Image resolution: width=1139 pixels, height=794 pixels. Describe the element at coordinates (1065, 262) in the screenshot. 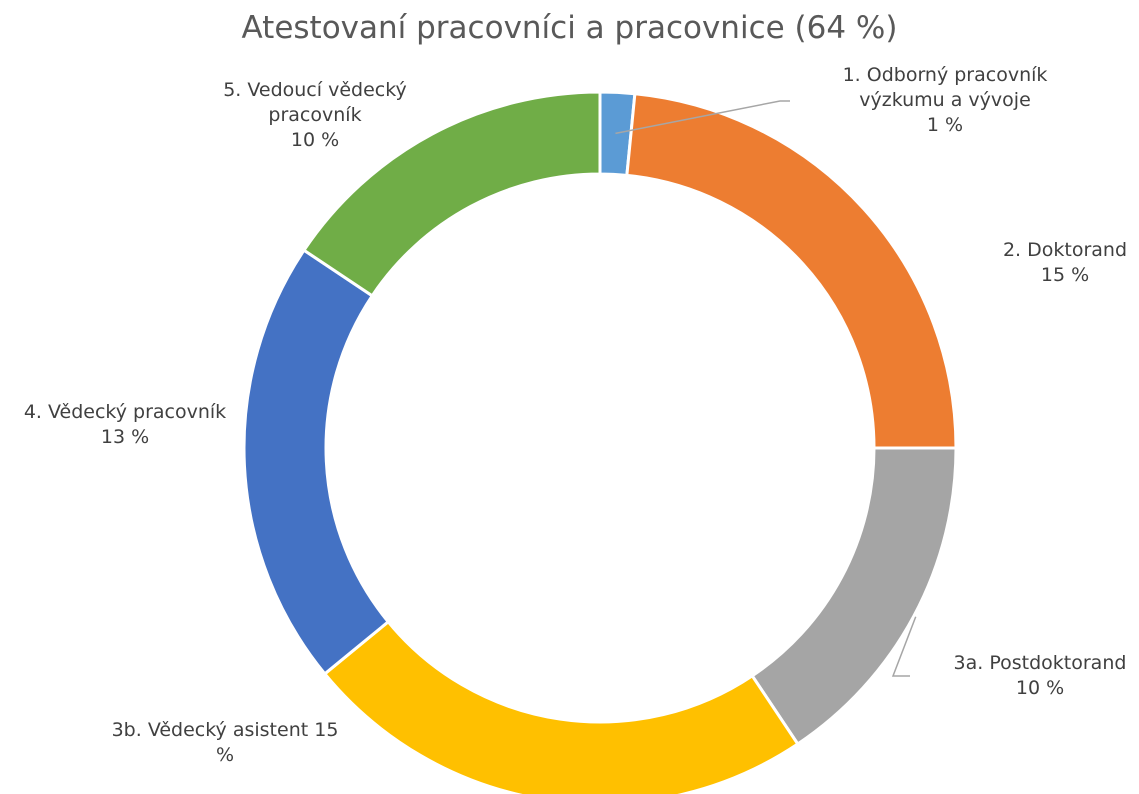

I see `data-label-2: 2. Doktorand 15 %` at that location.